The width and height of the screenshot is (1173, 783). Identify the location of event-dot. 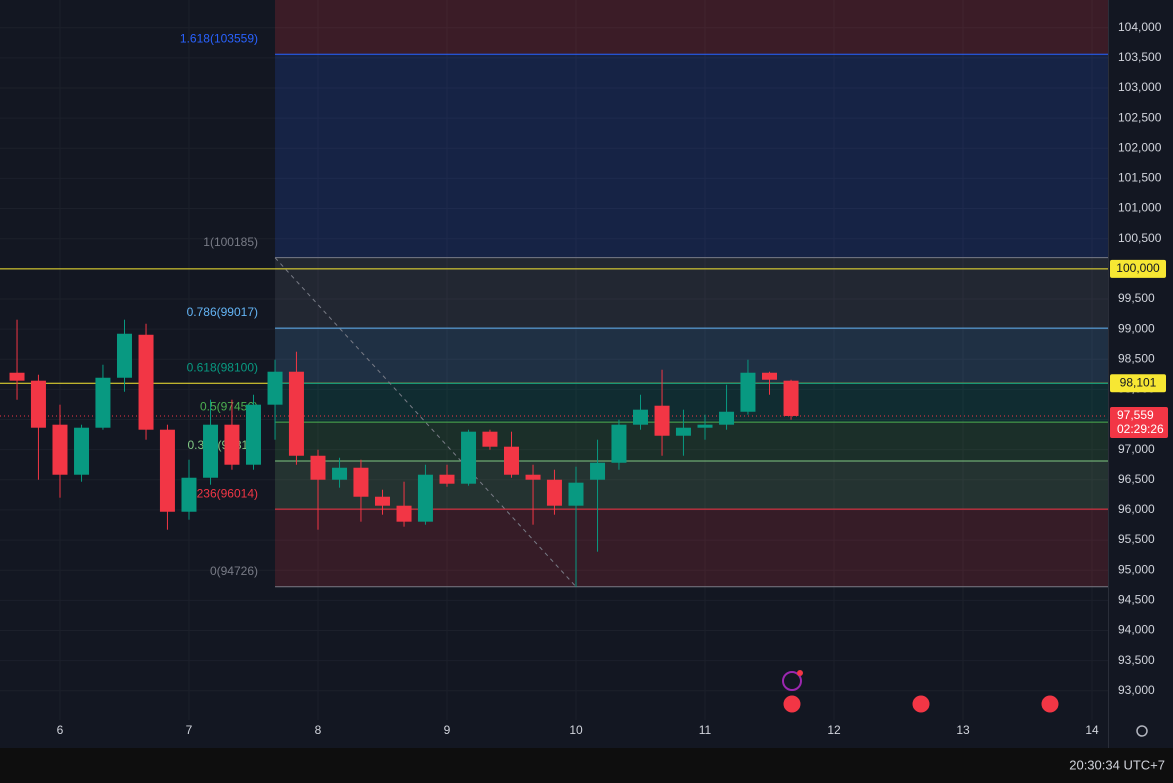
(800, 673).